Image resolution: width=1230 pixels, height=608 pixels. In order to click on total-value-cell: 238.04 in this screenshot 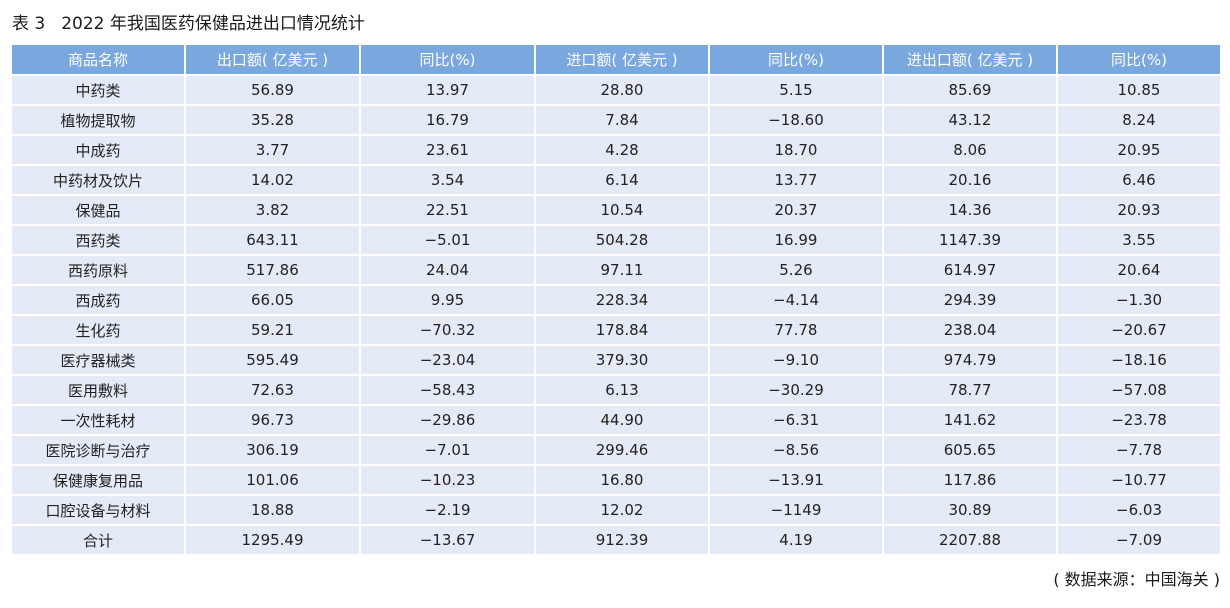, I will do `click(971, 329)`.